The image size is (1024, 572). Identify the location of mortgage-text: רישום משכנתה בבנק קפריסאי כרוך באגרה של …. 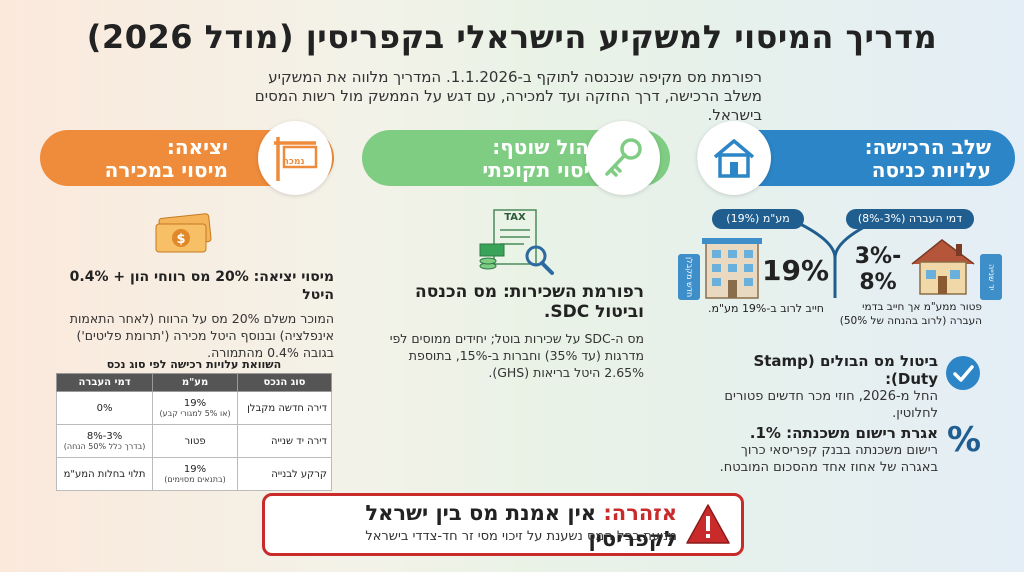
(828, 459).